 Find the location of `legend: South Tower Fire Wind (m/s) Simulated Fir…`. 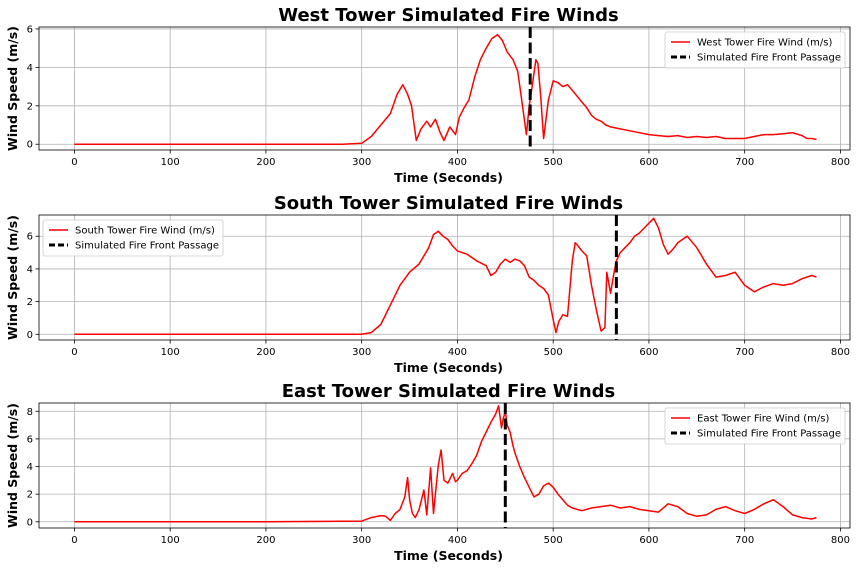

legend: South Tower Fire Wind (m/s) Simulated Fir… is located at coordinates (133, 238).